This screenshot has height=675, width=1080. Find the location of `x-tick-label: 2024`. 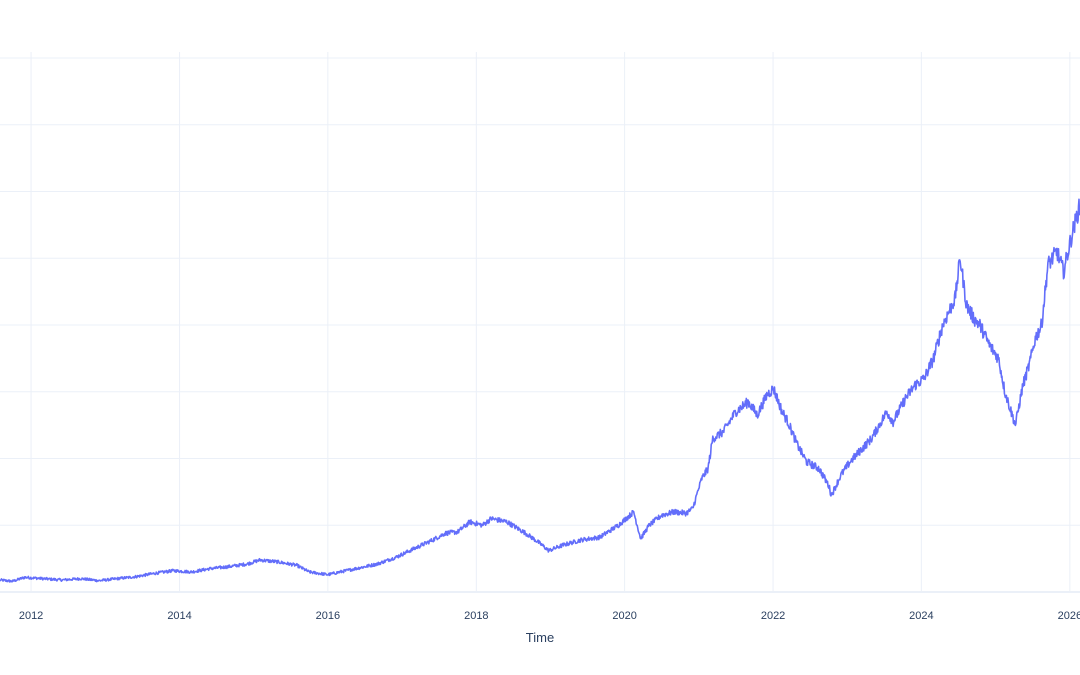

x-tick-label: 2024 is located at coordinates (921, 616).